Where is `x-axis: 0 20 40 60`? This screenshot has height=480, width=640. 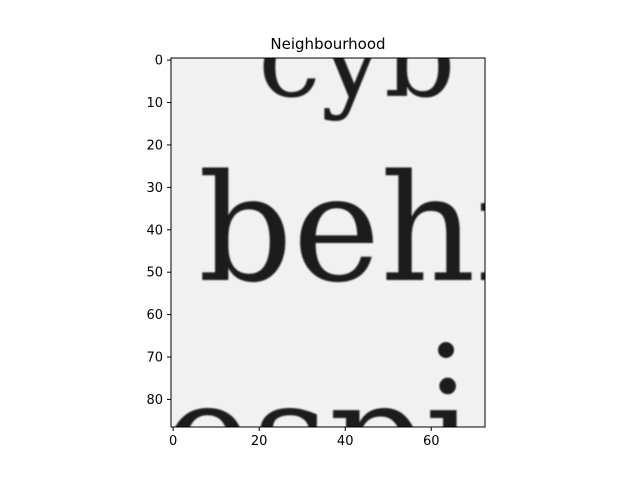
x-axis: 0 20 40 60 is located at coordinates (304, 438).